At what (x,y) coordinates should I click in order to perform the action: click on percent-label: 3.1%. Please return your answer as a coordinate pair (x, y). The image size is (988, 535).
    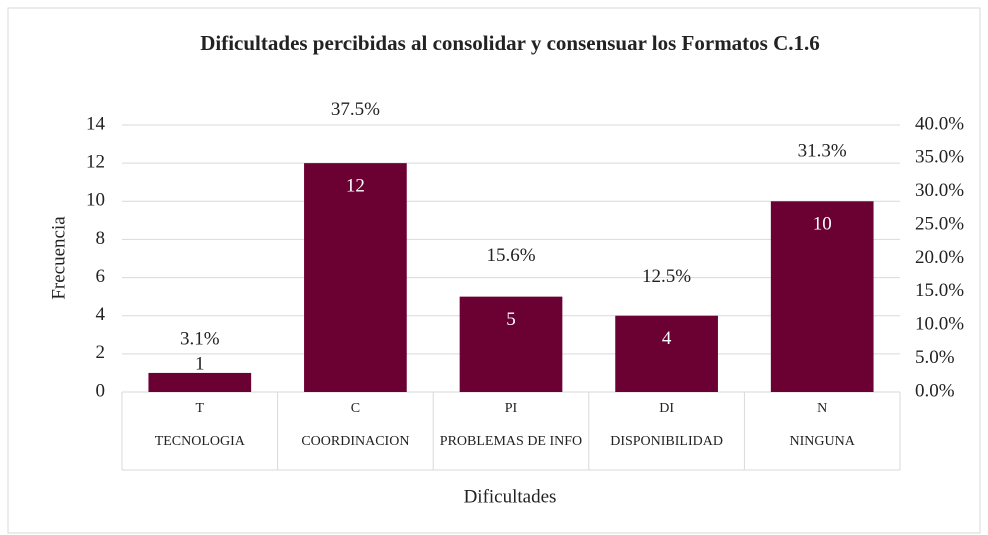
    Looking at the image, I should click on (200, 339).